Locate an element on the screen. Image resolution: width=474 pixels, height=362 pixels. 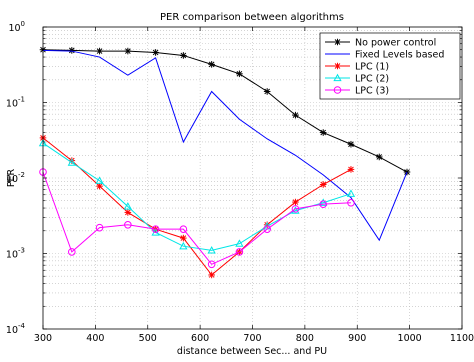
x-tick-label: 900 is located at coordinates (357, 338).